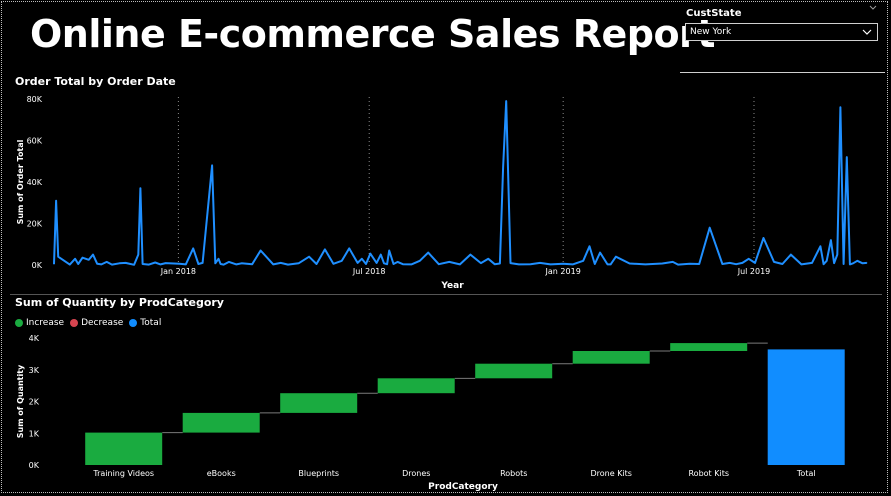  Describe the element at coordinates (34, 370) in the screenshot. I see `y-tick-label: 3K` at that location.